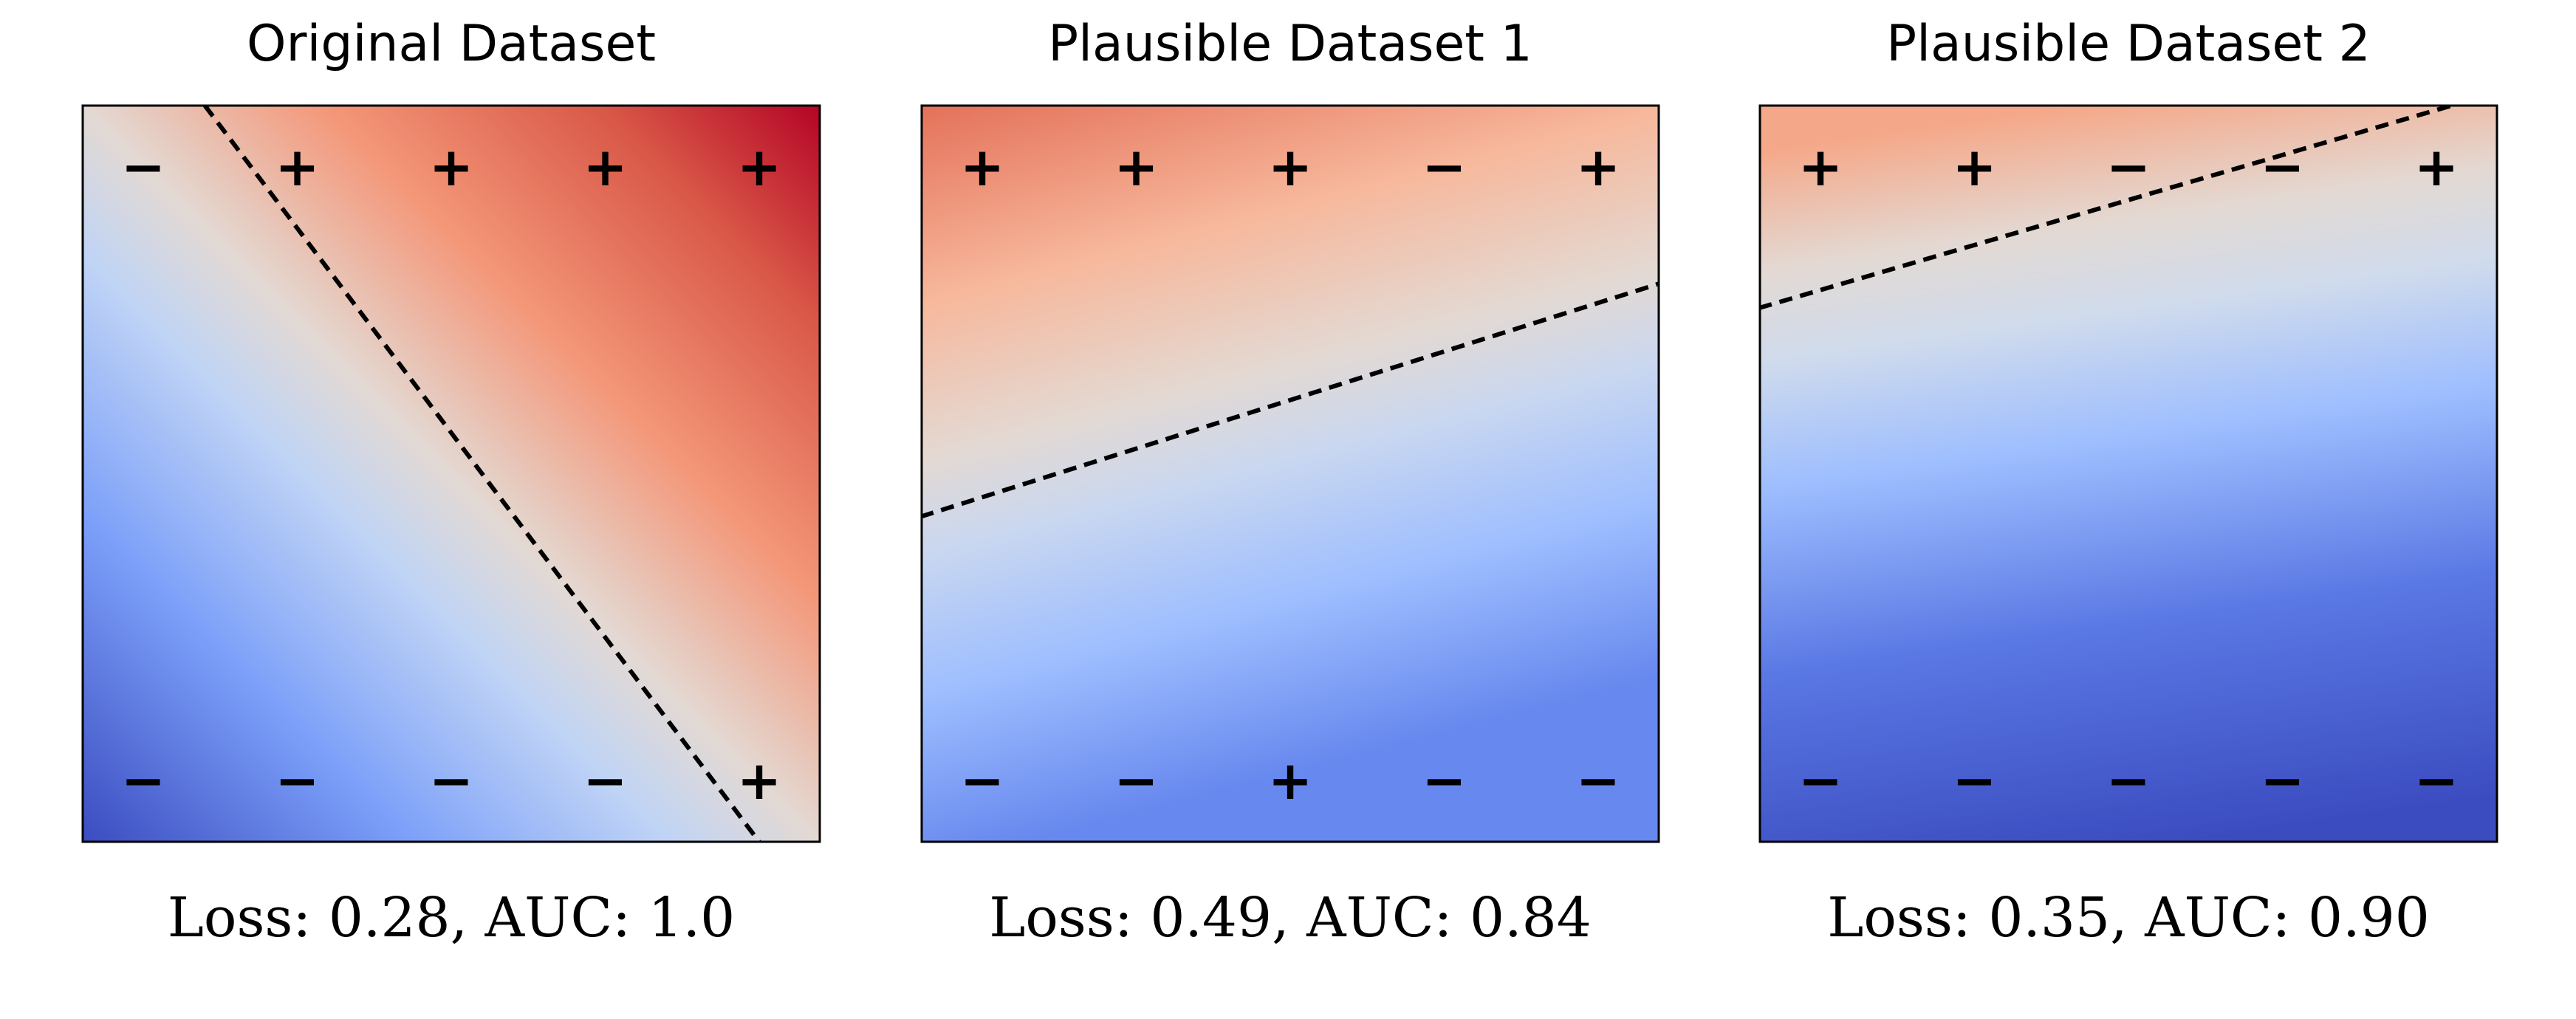 Image resolution: width=2576 pixels, height=1019 pixels. I want to click on panel-title: Plausible Dataset 2, so click(2128, 44).